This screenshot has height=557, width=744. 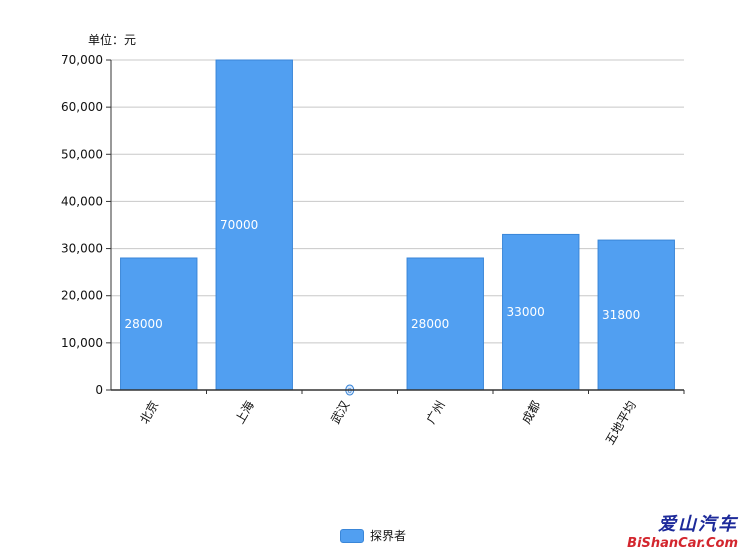 I want to click on legend-label: 探界者, so click(x=388, y=536).